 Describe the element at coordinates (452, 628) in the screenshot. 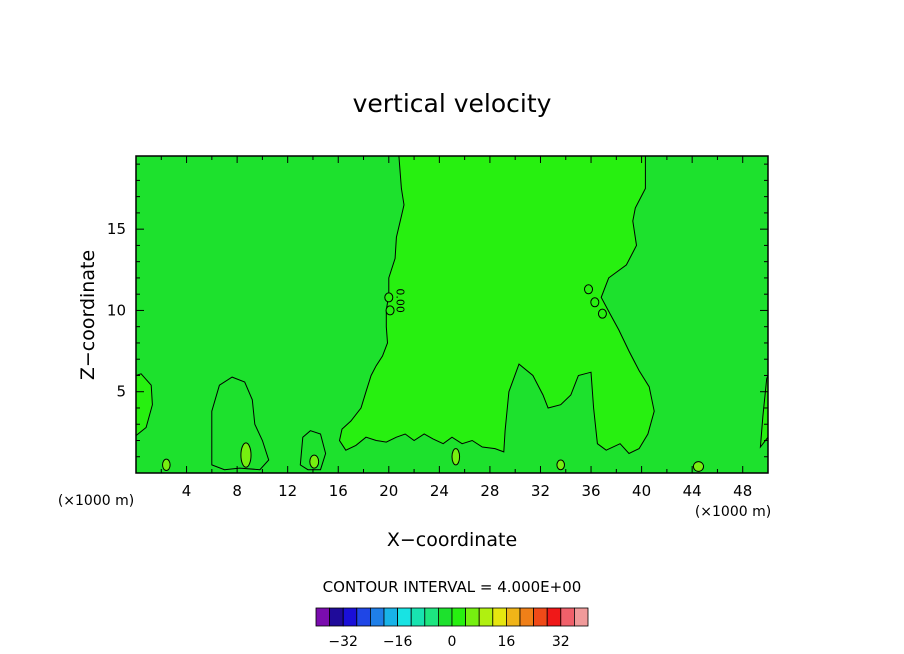

I see `colorbar: −32 −16 0 16 32` at that location.